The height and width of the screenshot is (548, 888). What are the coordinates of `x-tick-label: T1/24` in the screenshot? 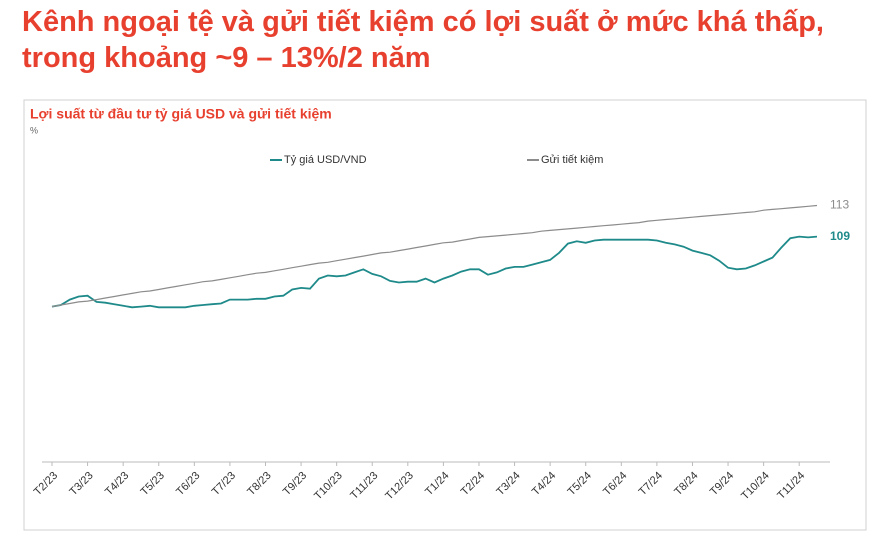 It's located at (437, 484).